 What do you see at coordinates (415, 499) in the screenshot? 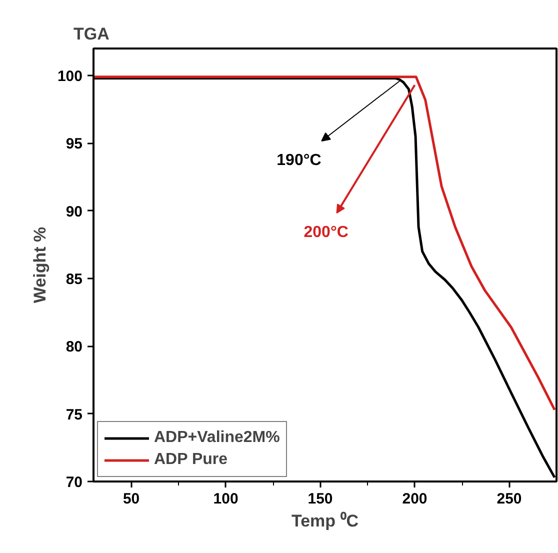
I see `x-tick-label: 200` at bounding box center [415, 499].